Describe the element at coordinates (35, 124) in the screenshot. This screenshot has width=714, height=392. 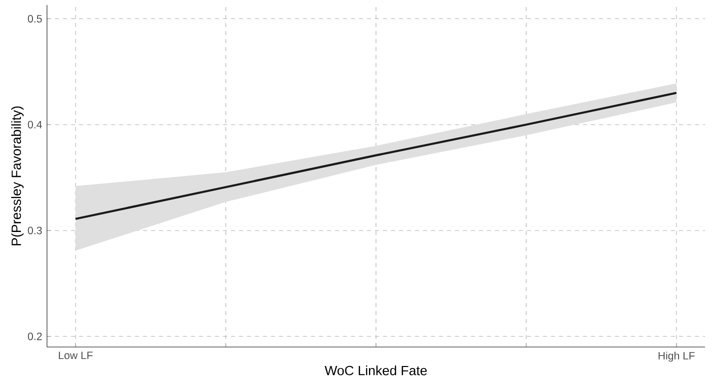
I see `y-tick-label: 0.4` at that location.